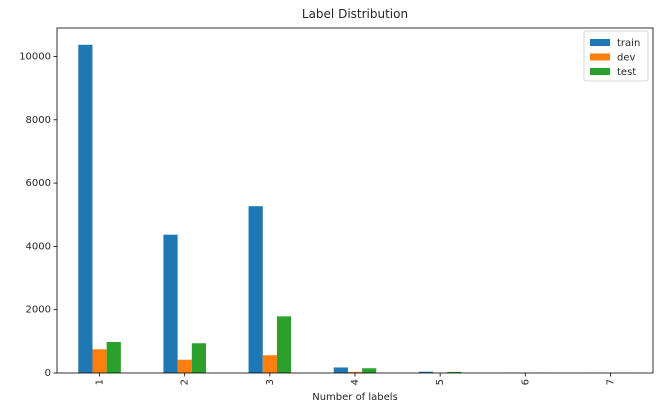 This screenshot has height=404, width=664. What do you see at coordinates (600, 57) in the screenshot?
I see `legend-swatch-dev` at bounding box center [600, 57].